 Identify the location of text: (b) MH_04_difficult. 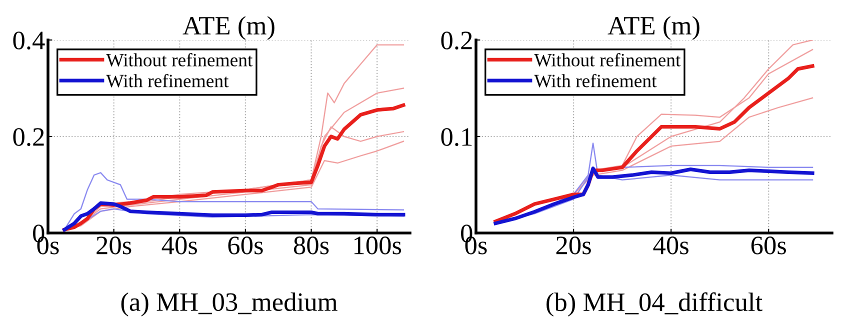
(654, 304).